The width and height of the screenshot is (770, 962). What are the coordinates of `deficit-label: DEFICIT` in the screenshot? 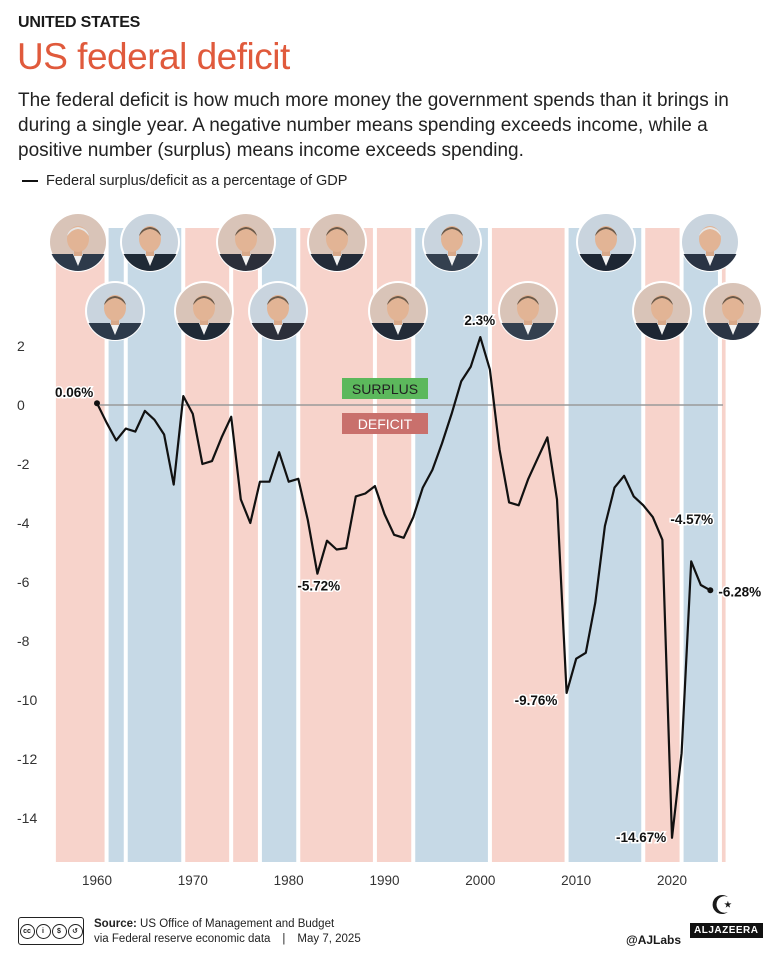 It's located at (385, 424).